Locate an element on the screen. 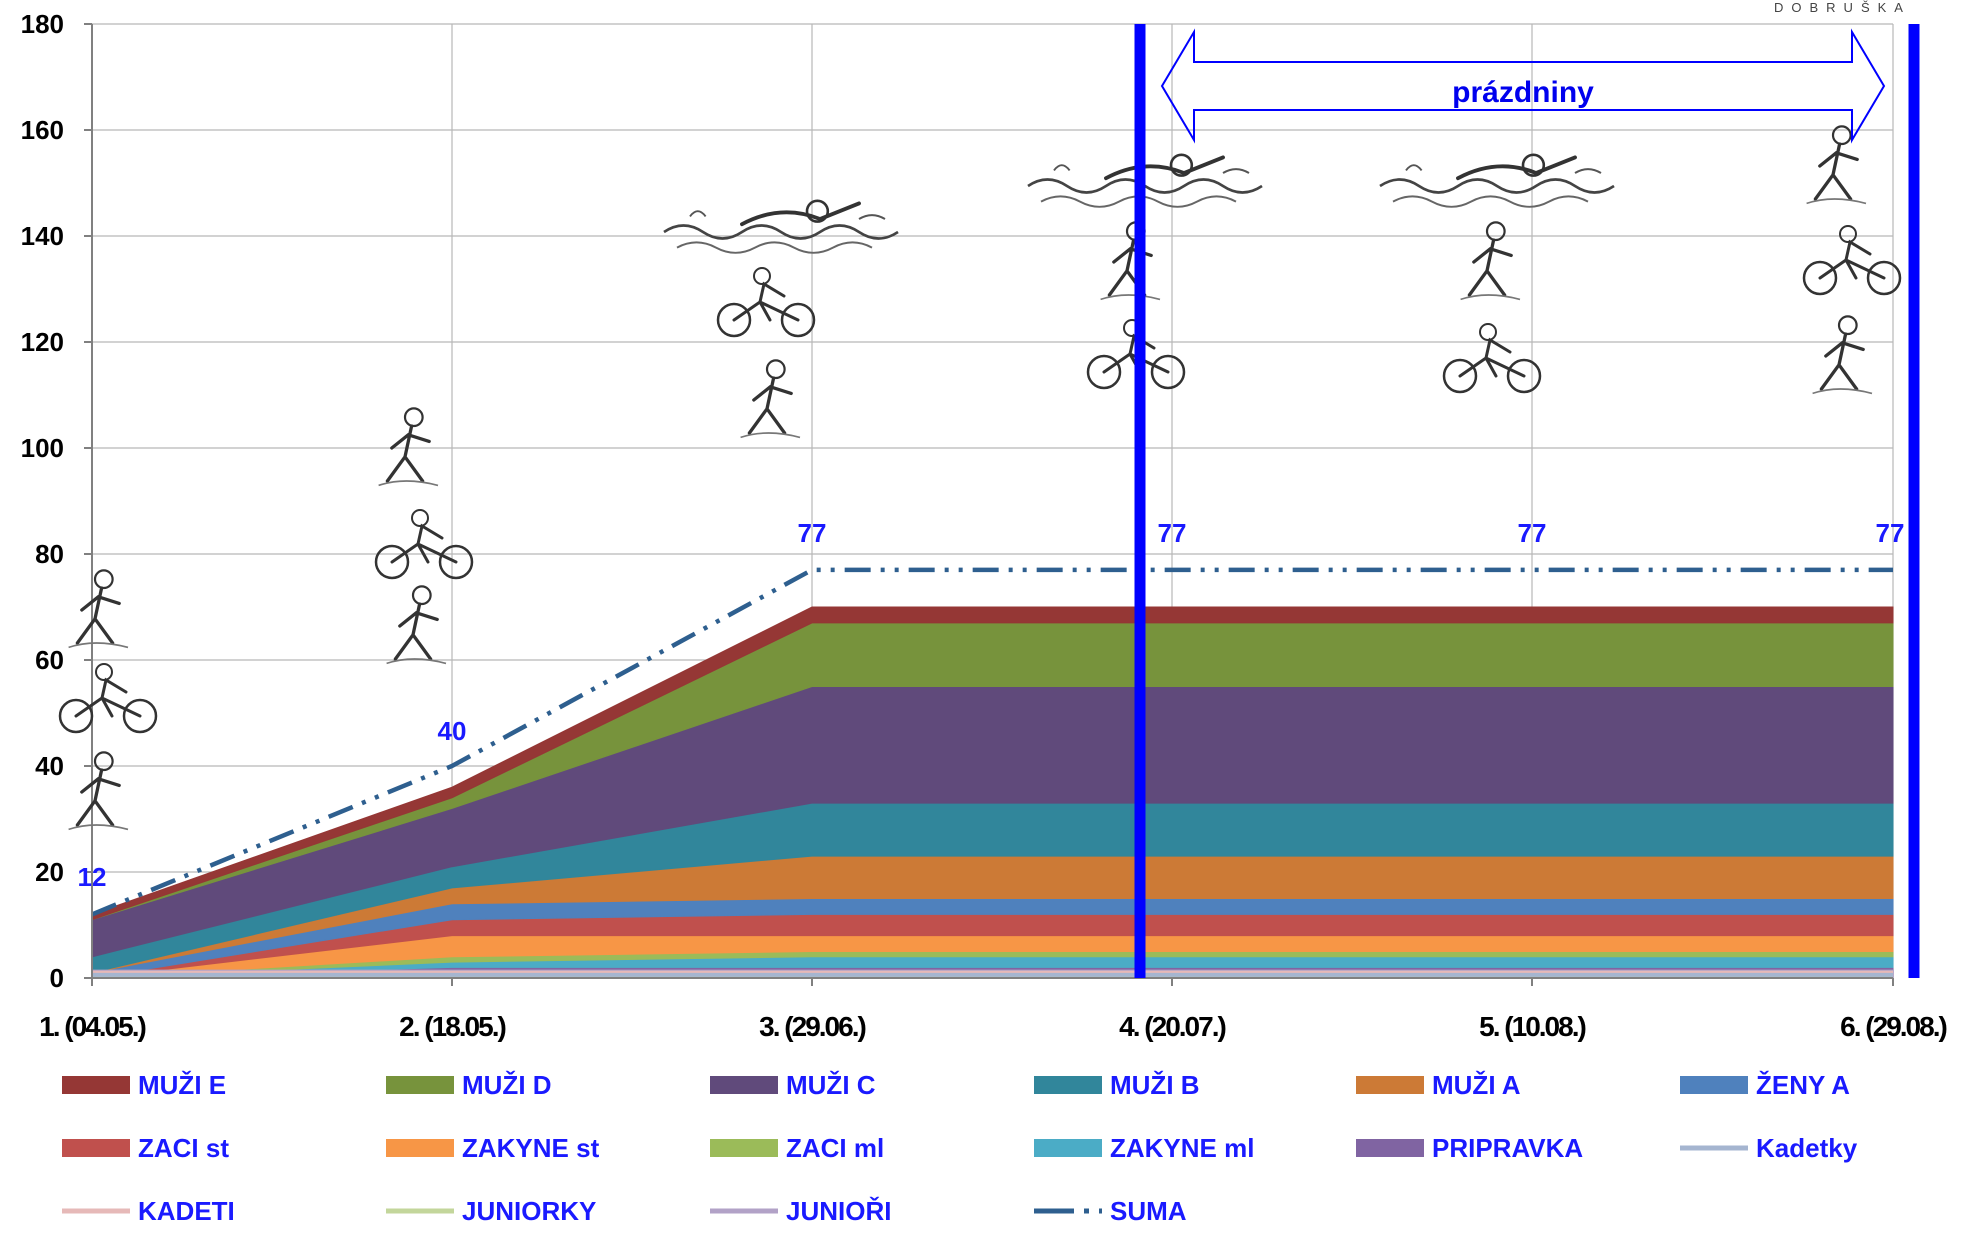 The height and width of the screenshot is (1235, 1962). y-tick-label-4: 80 is located at coordinates (49, 554).